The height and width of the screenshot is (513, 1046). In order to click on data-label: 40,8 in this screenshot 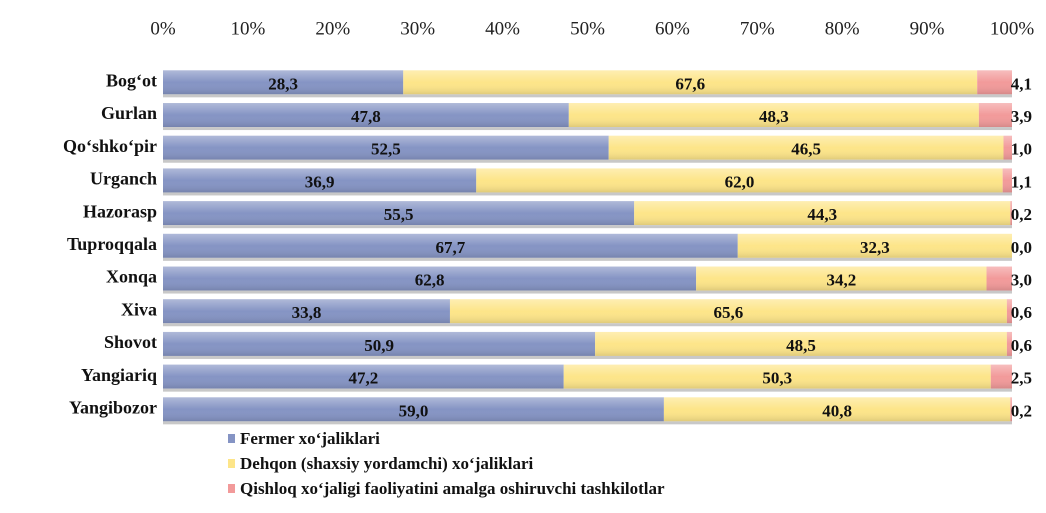, I will do `click(837, 410)`.